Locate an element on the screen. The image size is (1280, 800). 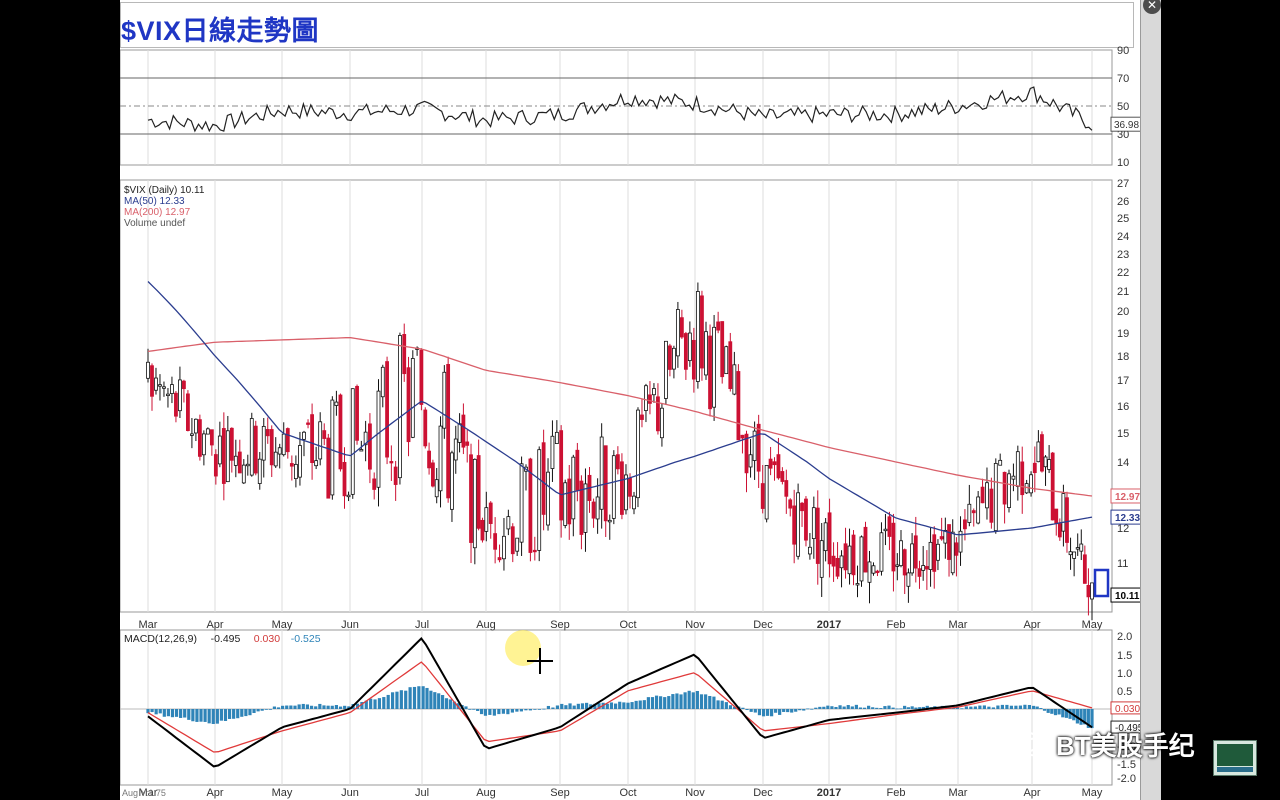
macd-footer-label: Aug Y:1.75 is located at coordinates (144, 793).